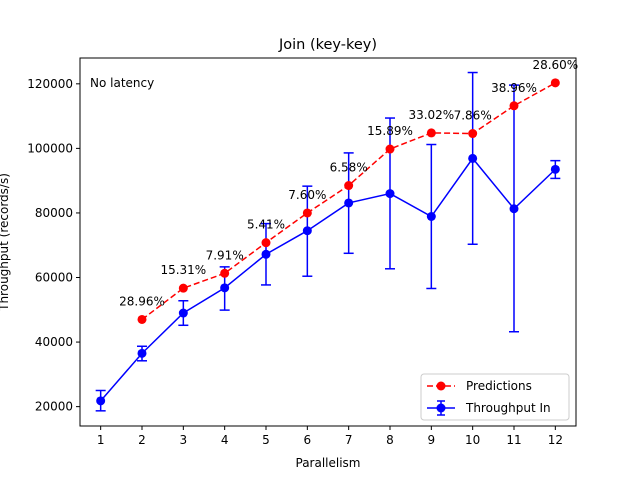 The height and width of the screenshot is (480, 640). Describe the element at coordinates (308, 440) in the screenshot. I see `x-tick-label: 6` at that location.